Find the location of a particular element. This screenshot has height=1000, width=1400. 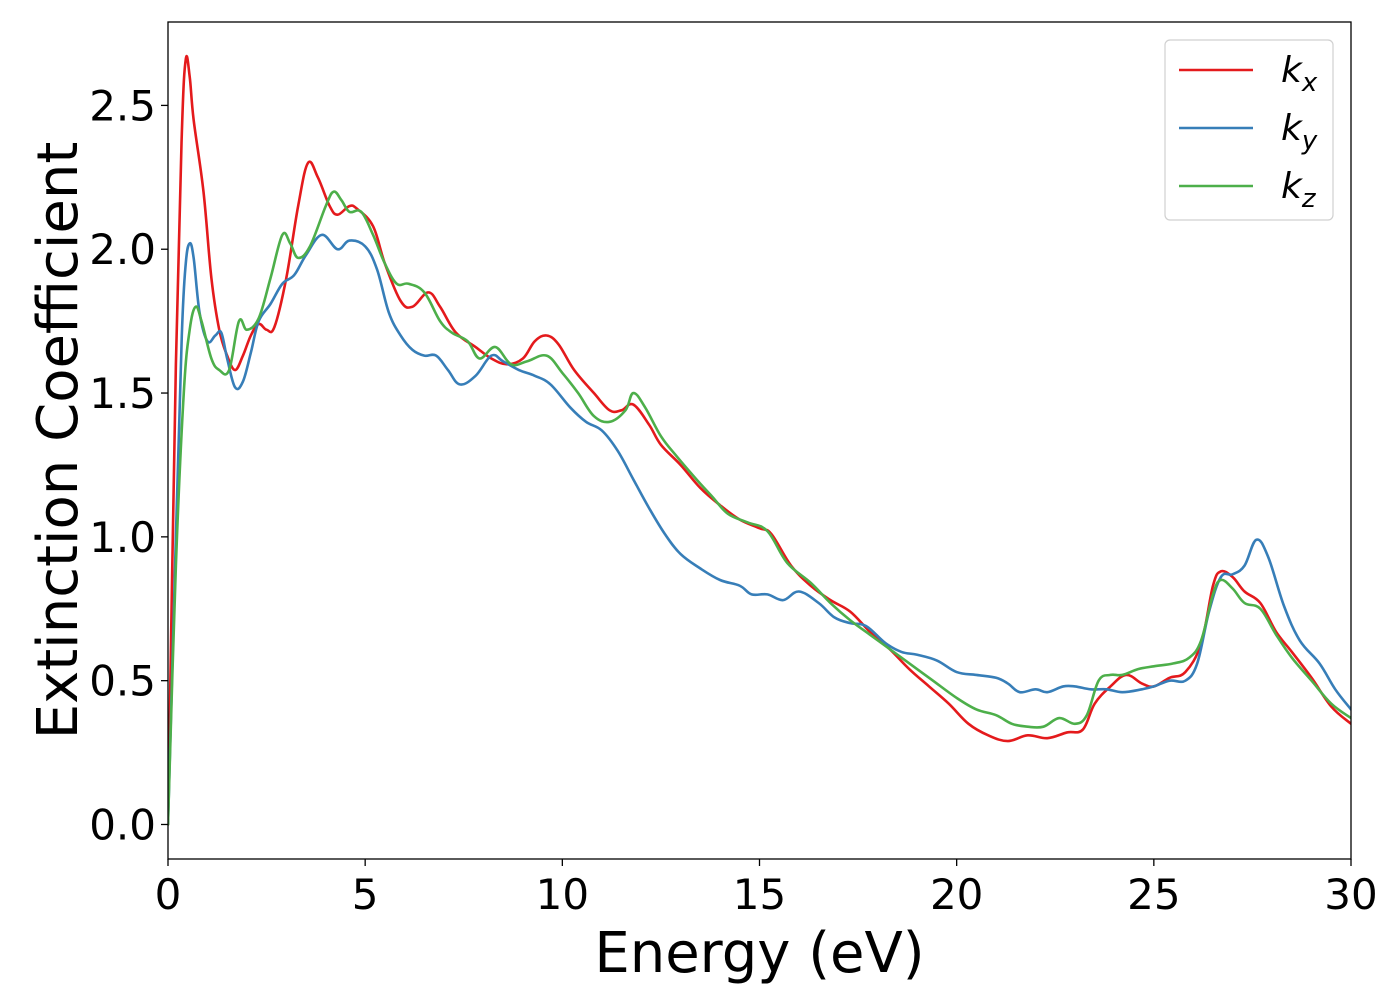

x-axis-ticks: 0 5 10 15 20 25 30 is located at coordinates (766, 889).